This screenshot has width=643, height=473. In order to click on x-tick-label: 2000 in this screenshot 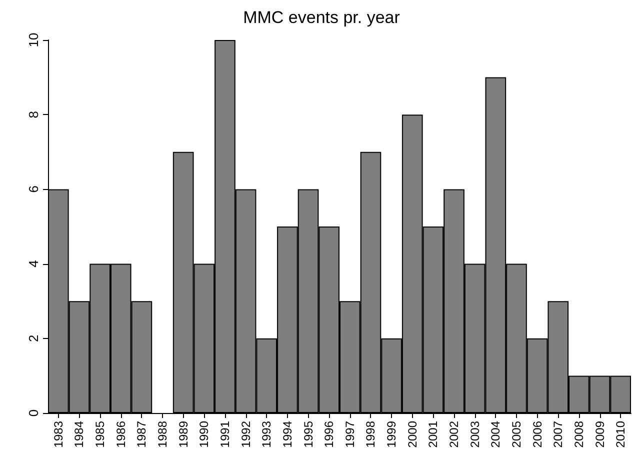, I will do `click(412, 434)`.